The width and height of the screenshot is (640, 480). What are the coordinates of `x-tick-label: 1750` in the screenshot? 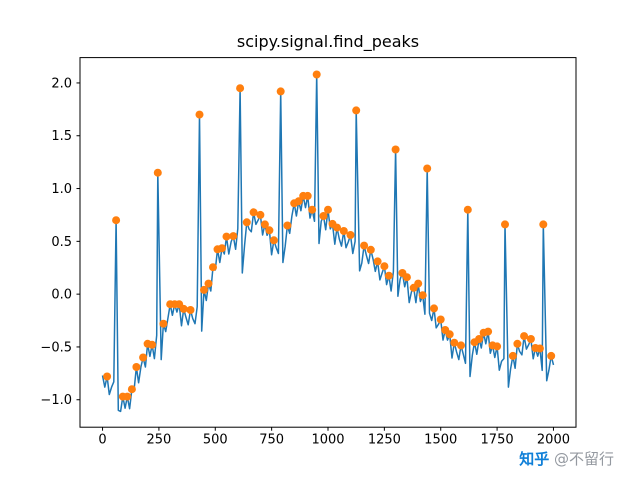 It's located at (497, 440).